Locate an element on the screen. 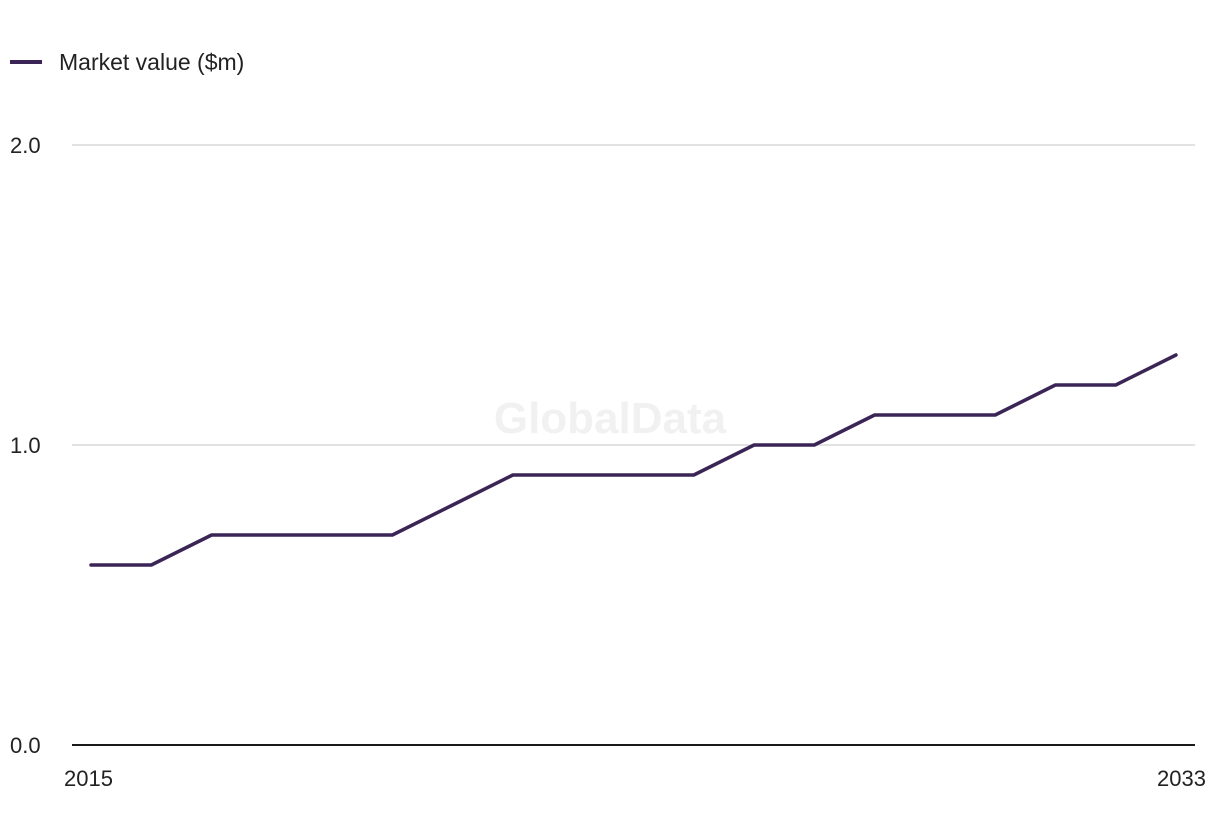 The image size is (1220, 836). y-axis-ticks: 0.0 1.0 2.0 is located at coordinates (25, 445).